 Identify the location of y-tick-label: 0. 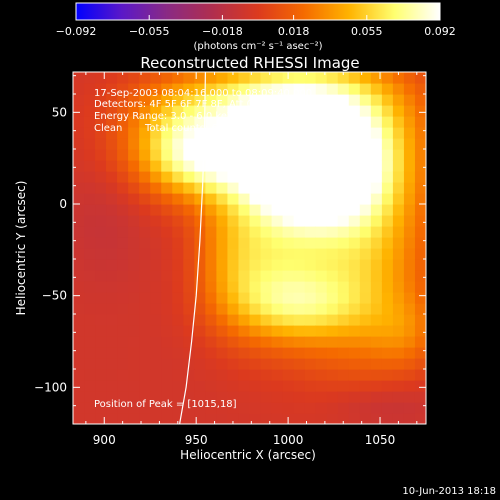
(63, 204).